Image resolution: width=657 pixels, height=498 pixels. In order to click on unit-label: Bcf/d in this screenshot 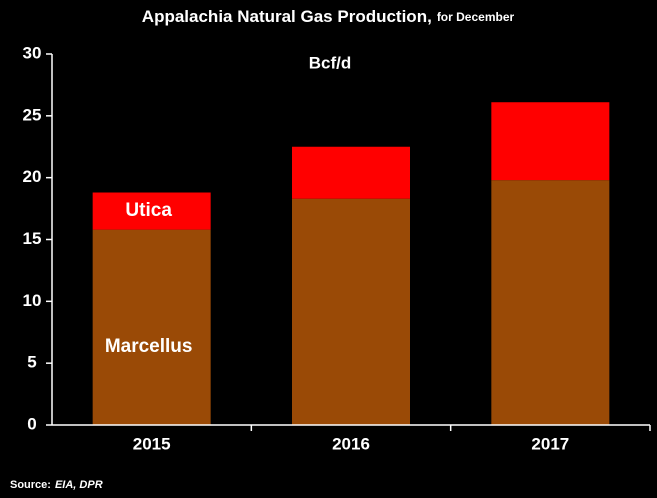, I will do `click(330, 62)`.